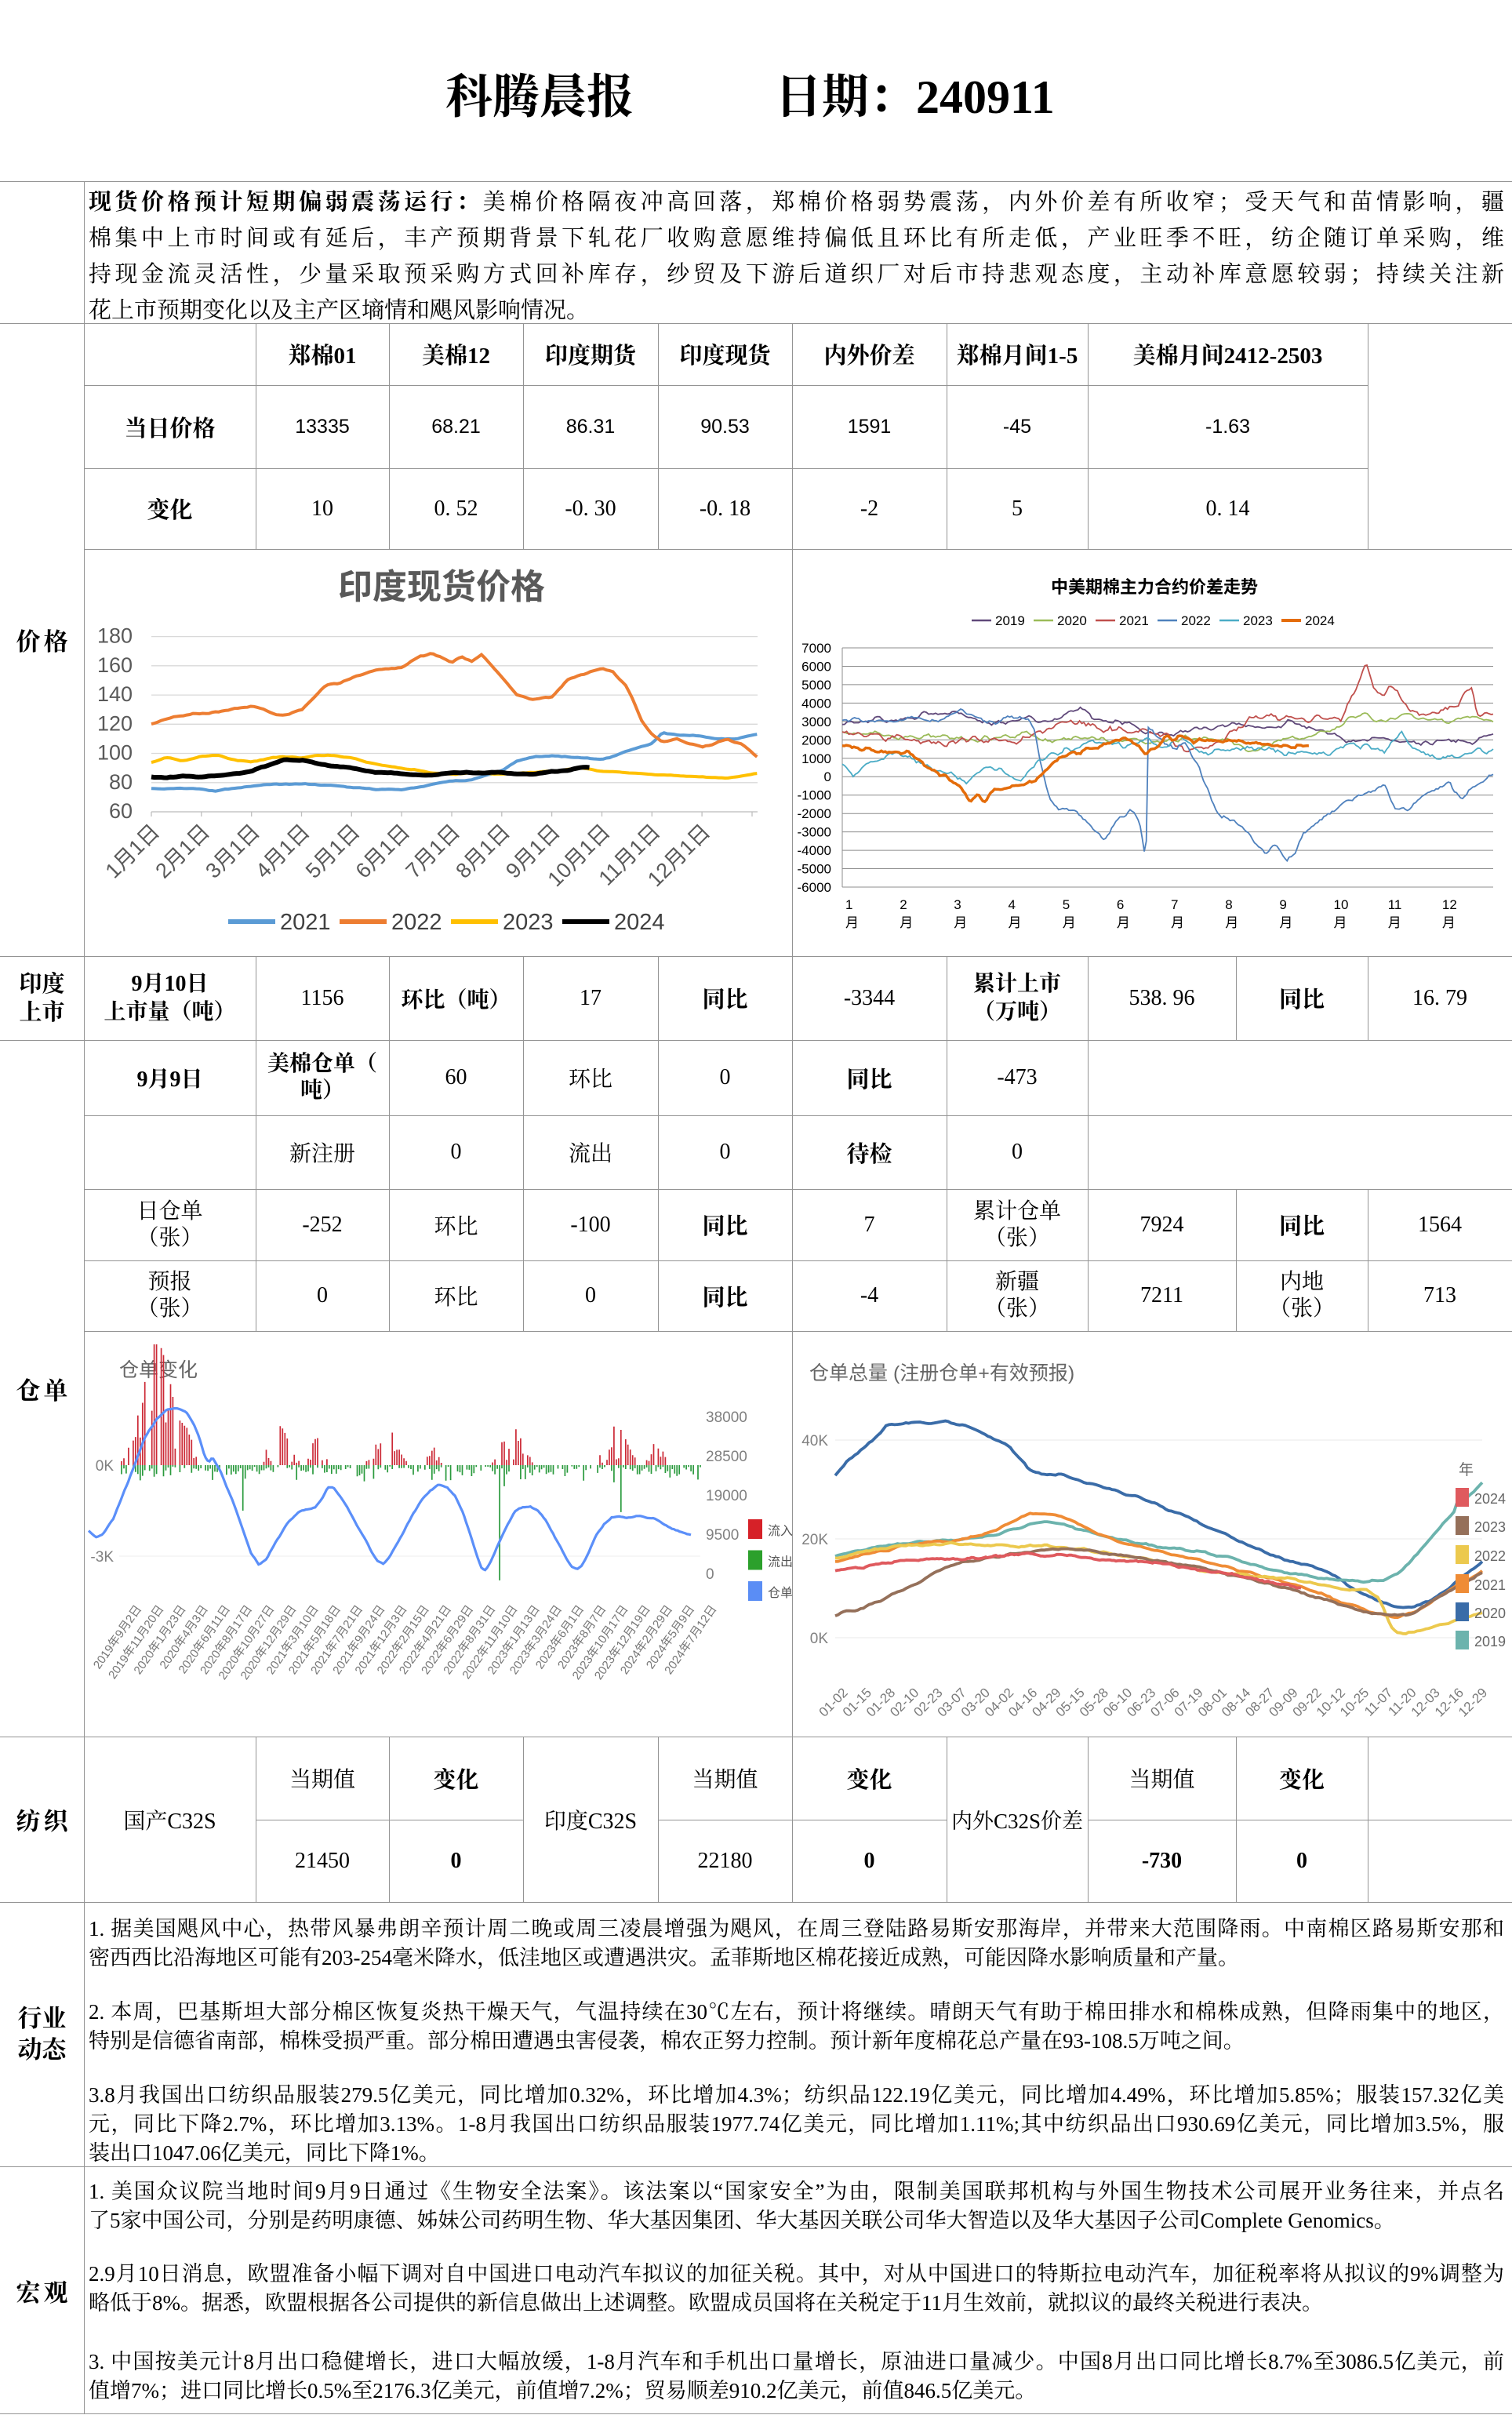 This screenshot has width=1512, height=2415. What do you see at coordinates (482, 851) in the screenshot?
I see `svg-text: 8月1日` at bounding box center [482, 851].